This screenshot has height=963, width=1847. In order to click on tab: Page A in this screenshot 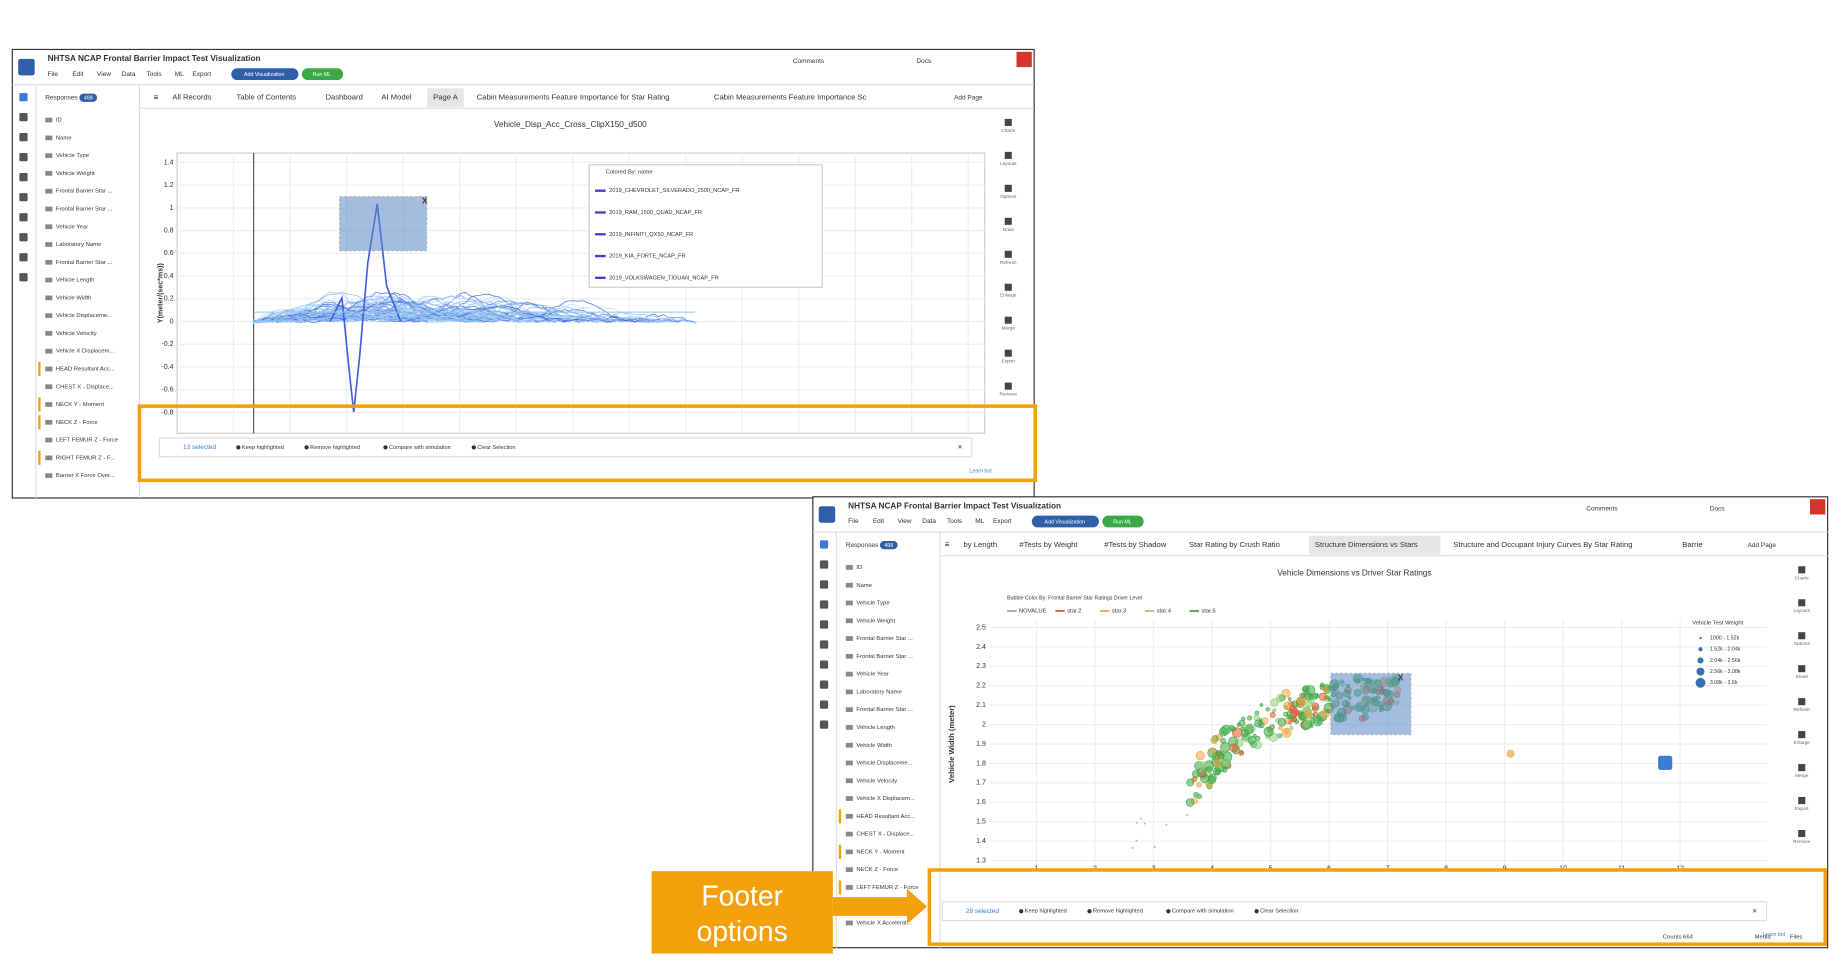, I will do `click(446, 97)`.